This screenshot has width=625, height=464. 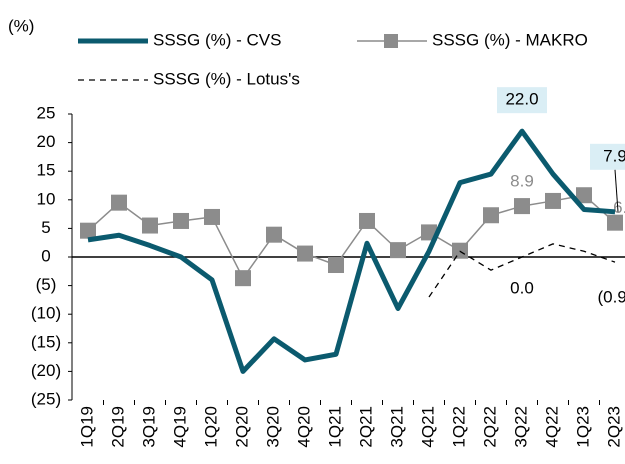 I want to click on y-tick-label: (5), so click(x=46, y=284).